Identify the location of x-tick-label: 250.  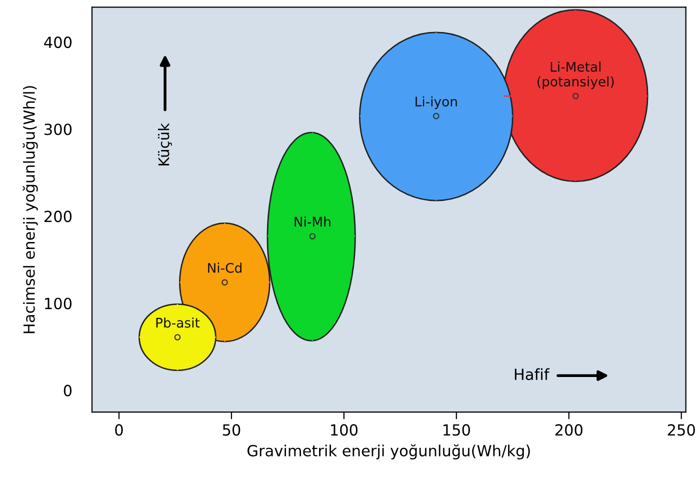
(681, 430).